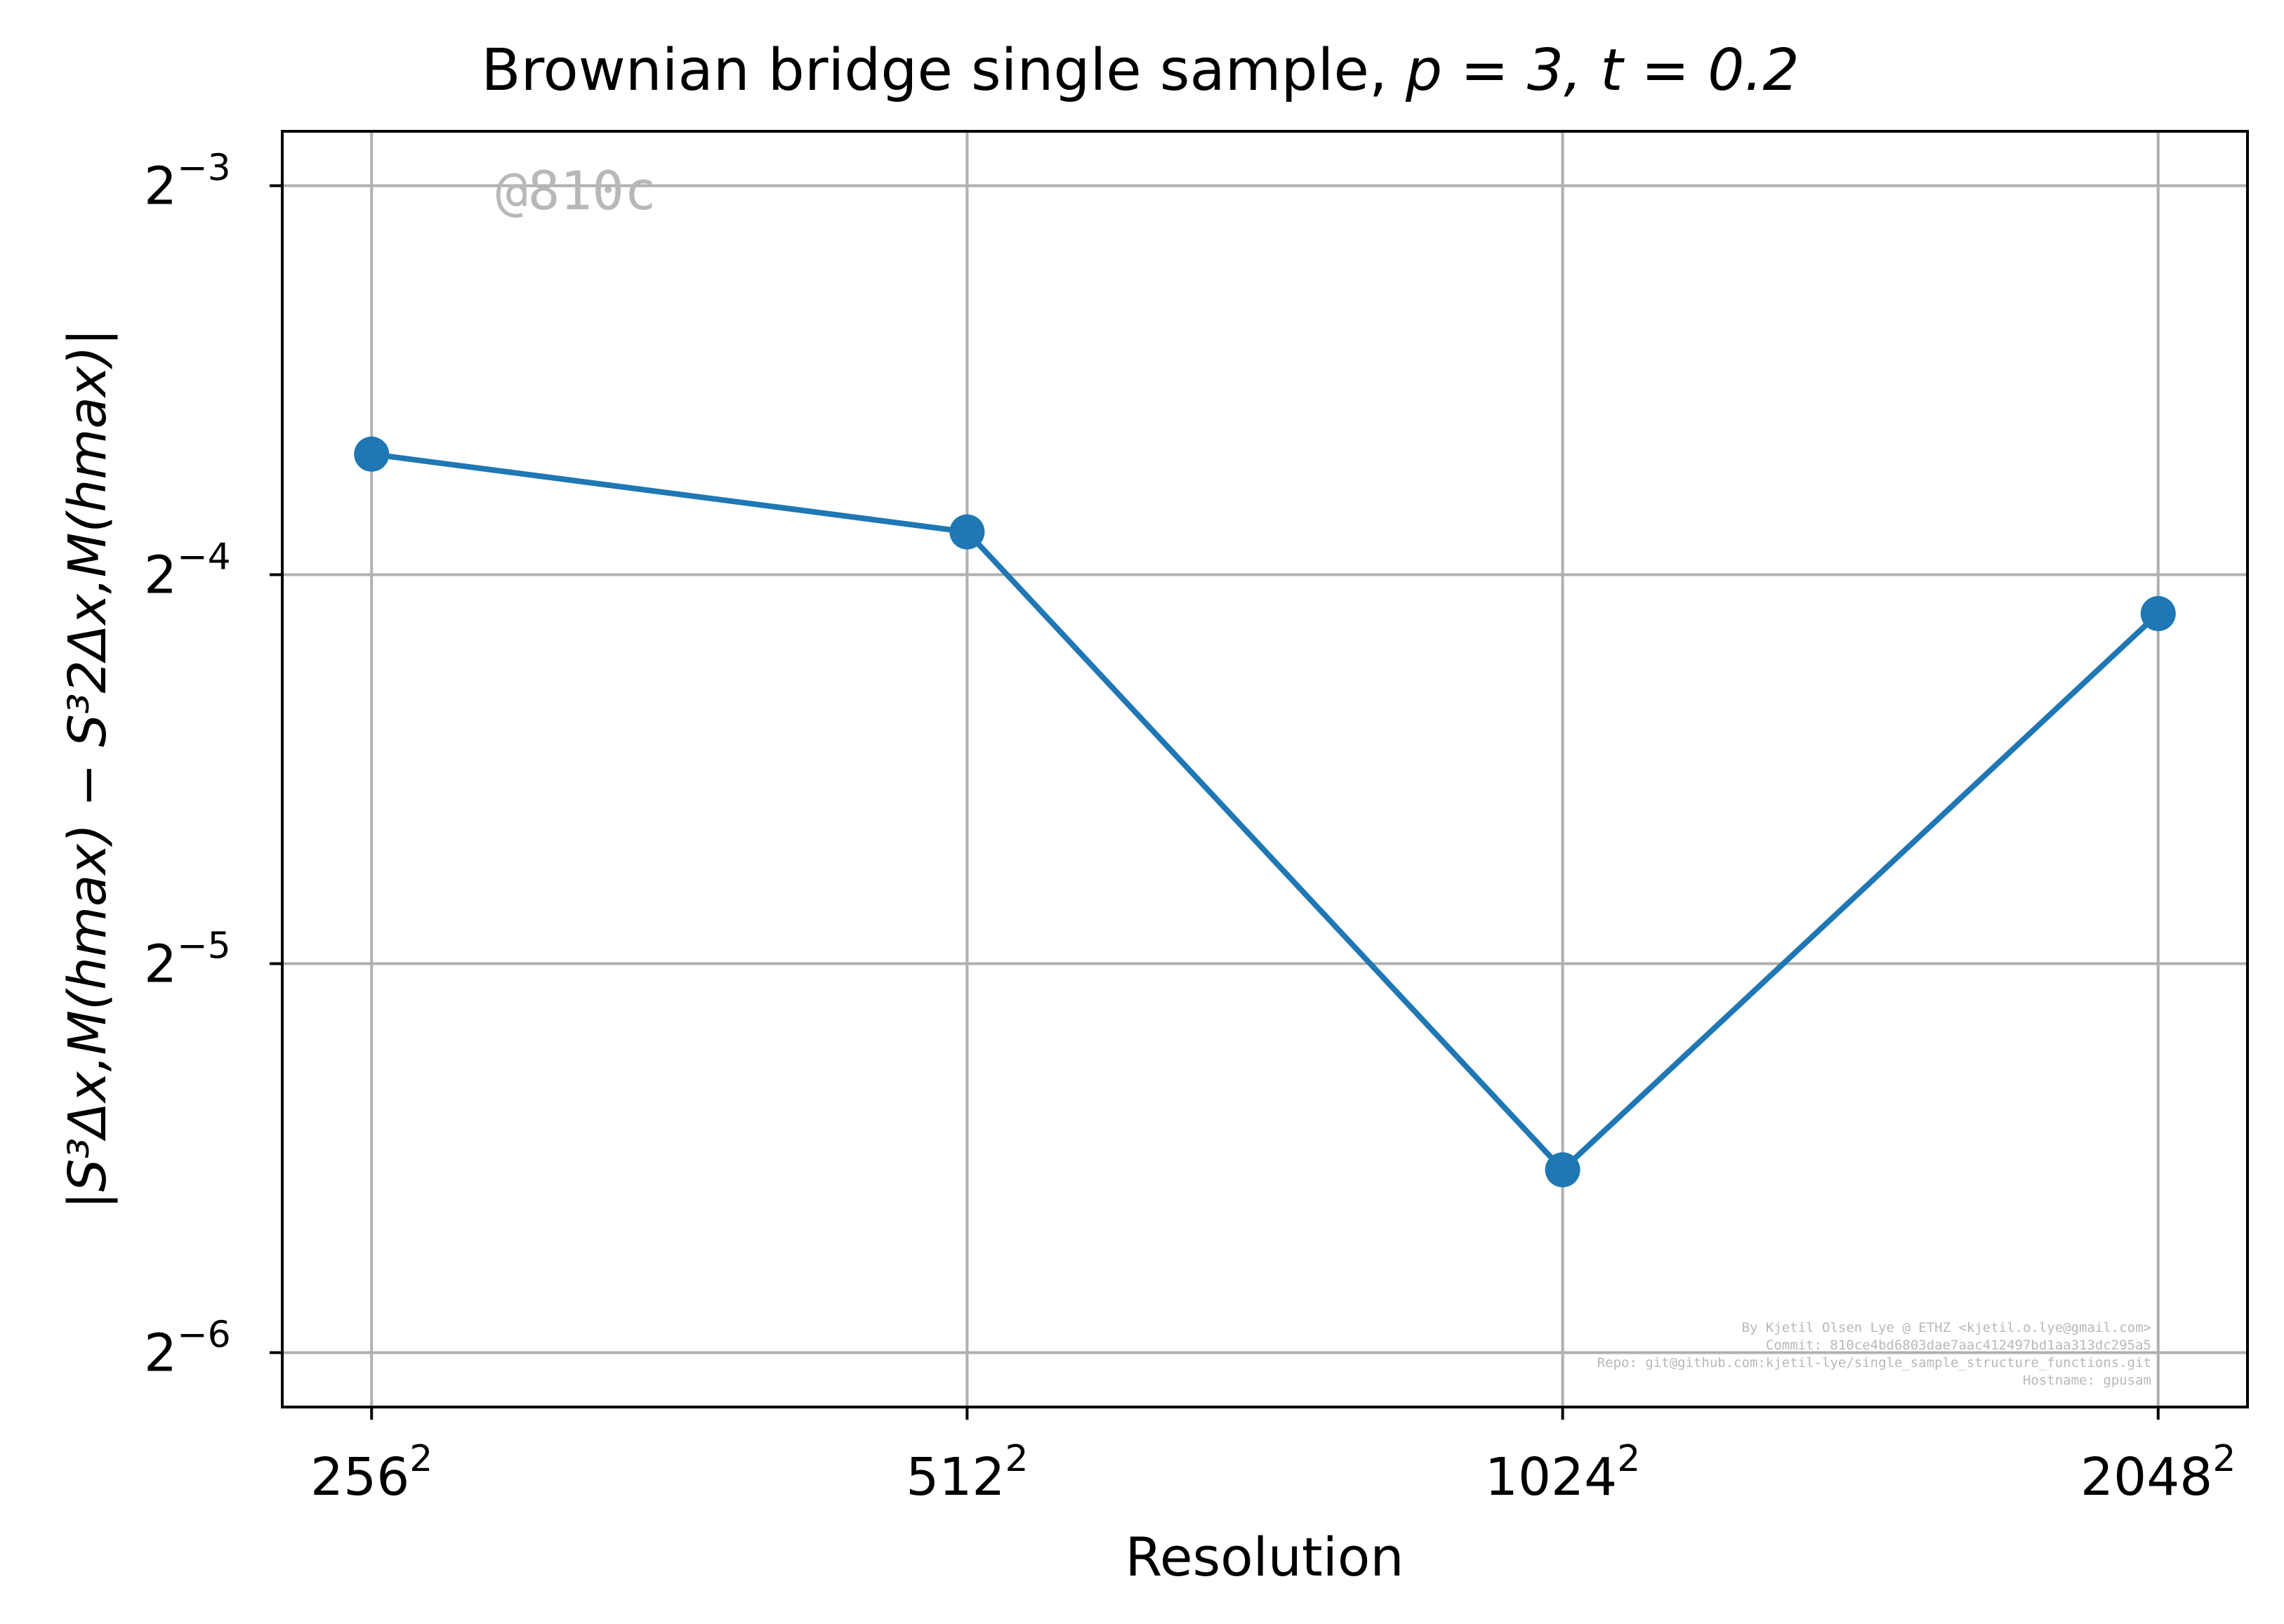  What do you see at coordinates (1273, 1457) in the screenshot?
I see `x-axis-ticks: 2562 5122 10242 20482` at bounding box center [1273, 1457].